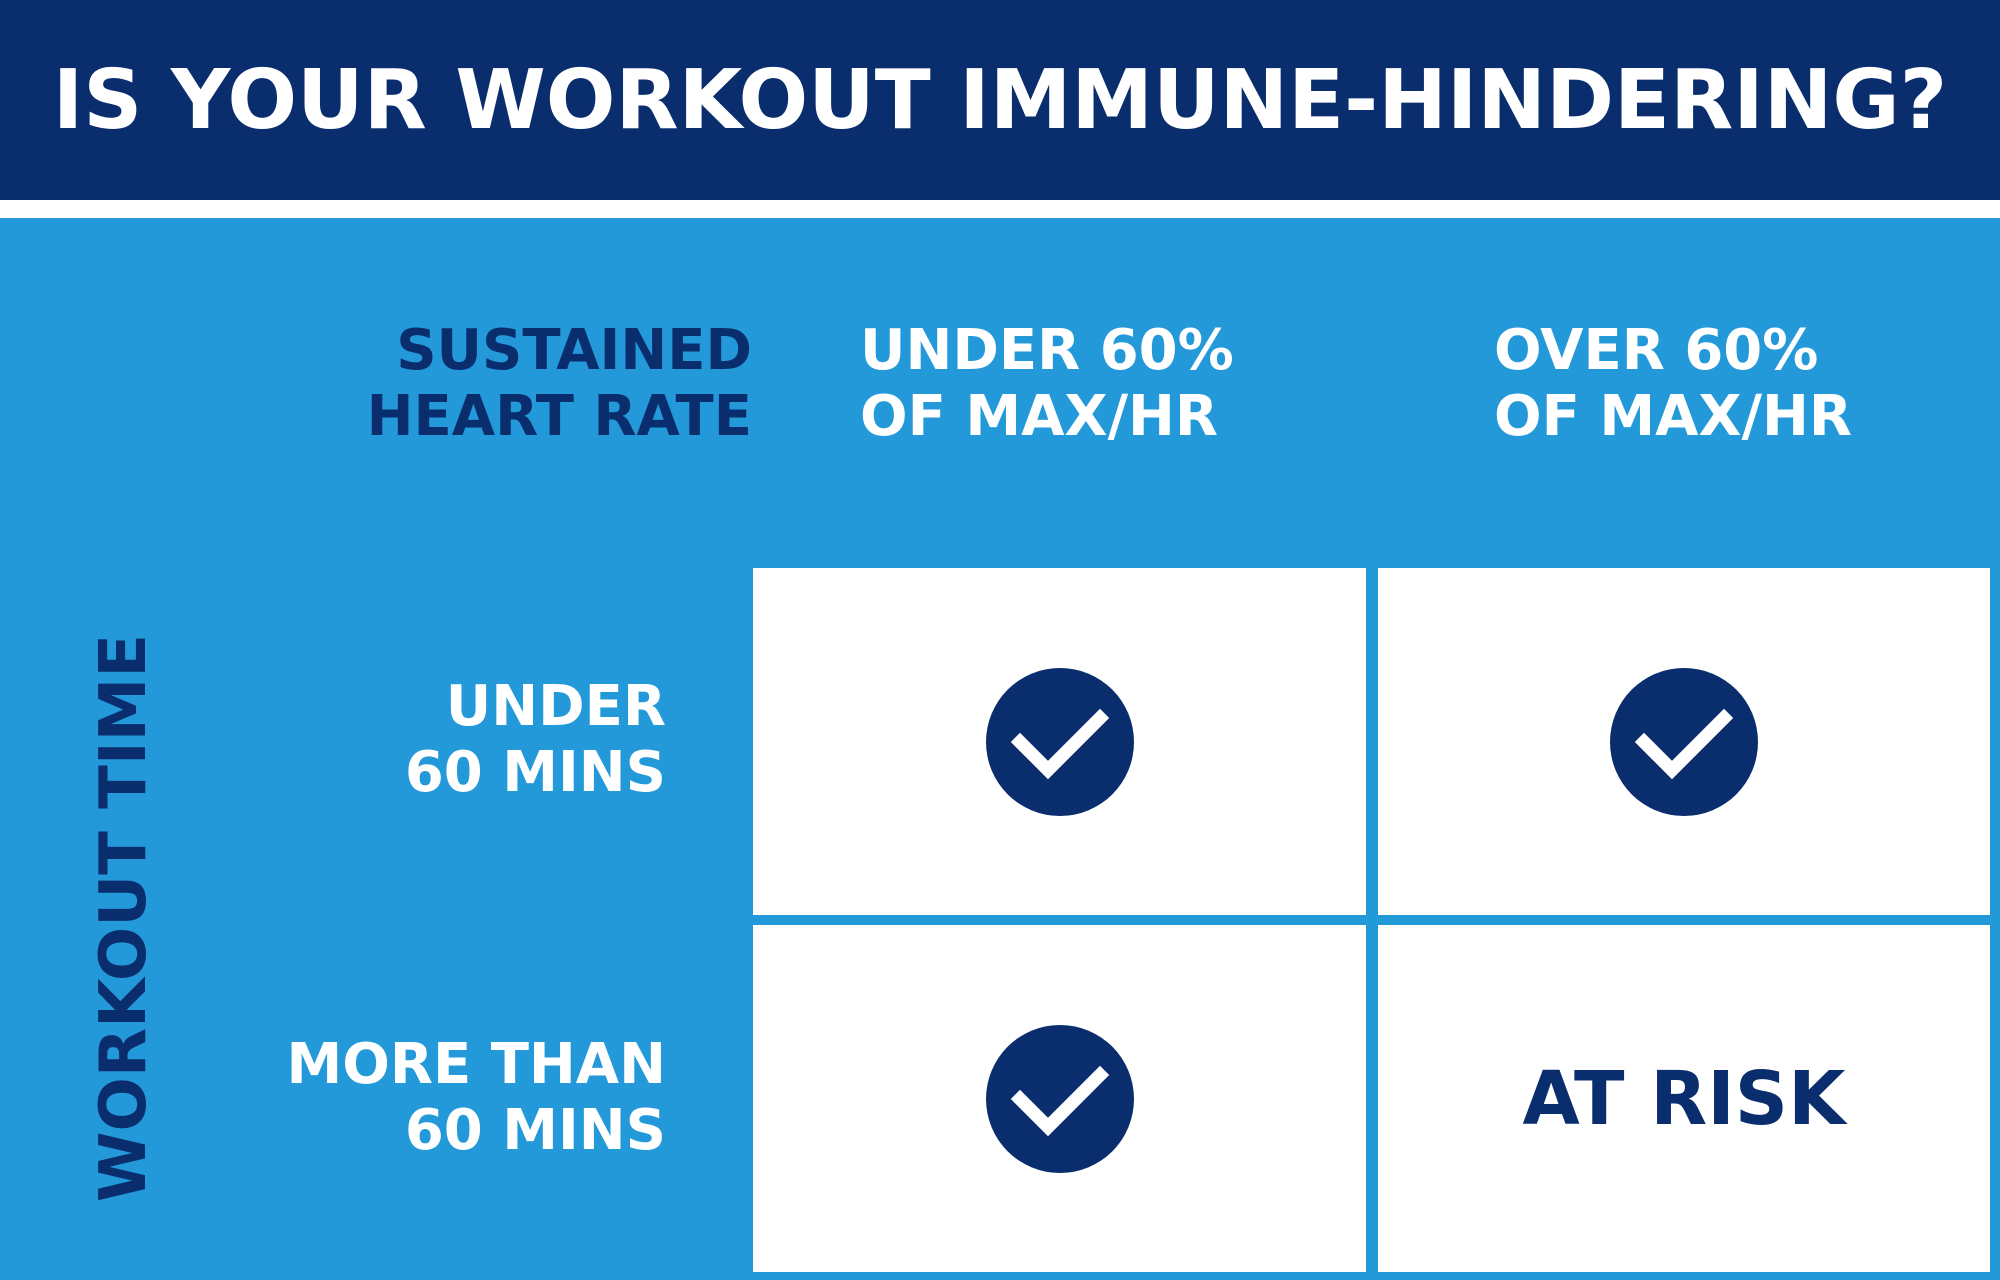 The width and height of the screenshot is (2000, 1280). Describe the element at coordinates (476, 1064) in the screenshot. I see `row-header-line-1: MORE THAN` at that location.